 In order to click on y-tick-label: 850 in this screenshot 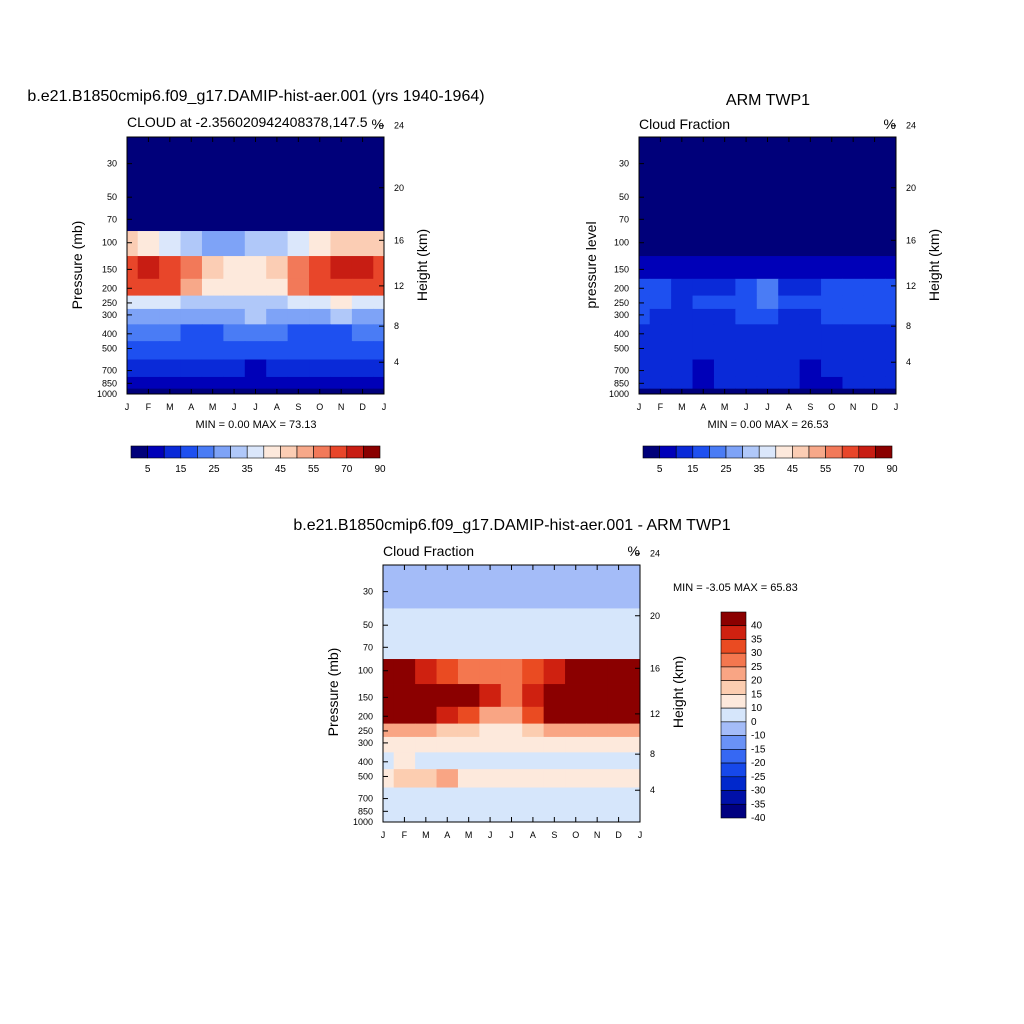, I will do `click(109, 383)`.